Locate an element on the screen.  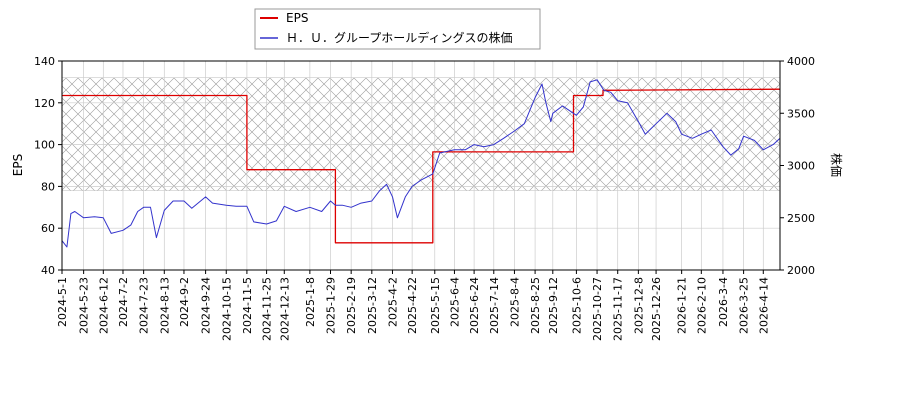
x-tick-label: 2025-4-2 is located at coordinates (392, 302).